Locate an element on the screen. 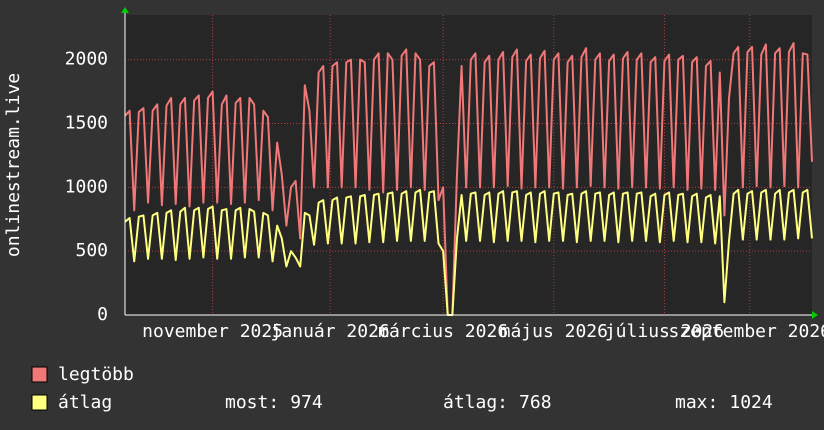 The image size is (824, 430). x-arrow is located at coordinates (815, 315).